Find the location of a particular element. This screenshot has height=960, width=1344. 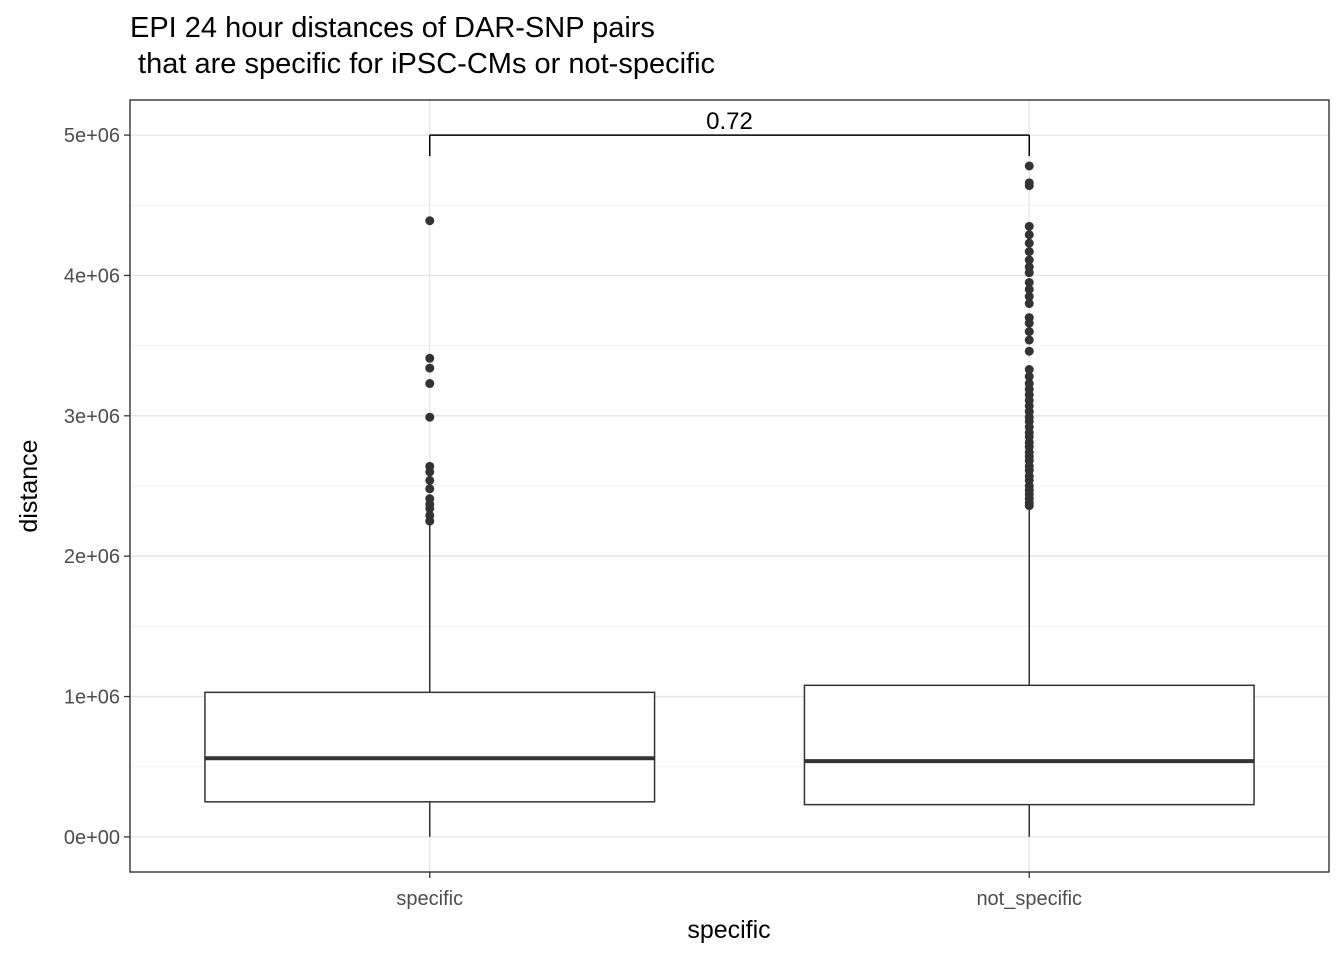

y-axis: 0e+00 1e+06 2e+06 3e+06 4e+06 5e+06 is located at coordinates (97, 487).